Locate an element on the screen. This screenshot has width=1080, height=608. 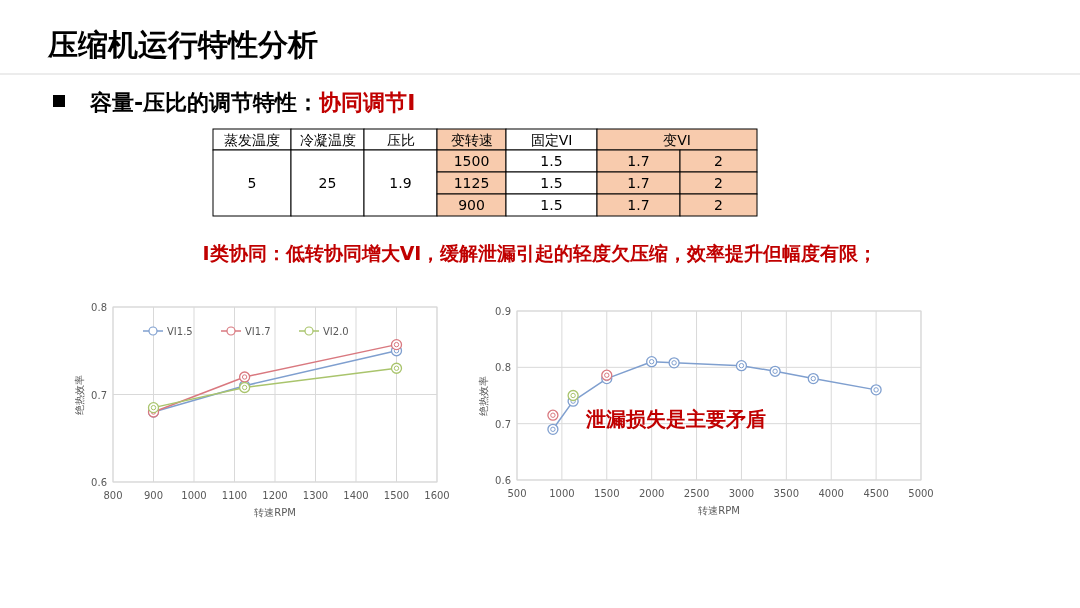
text: 1500 is located at coordinates (471, 161).